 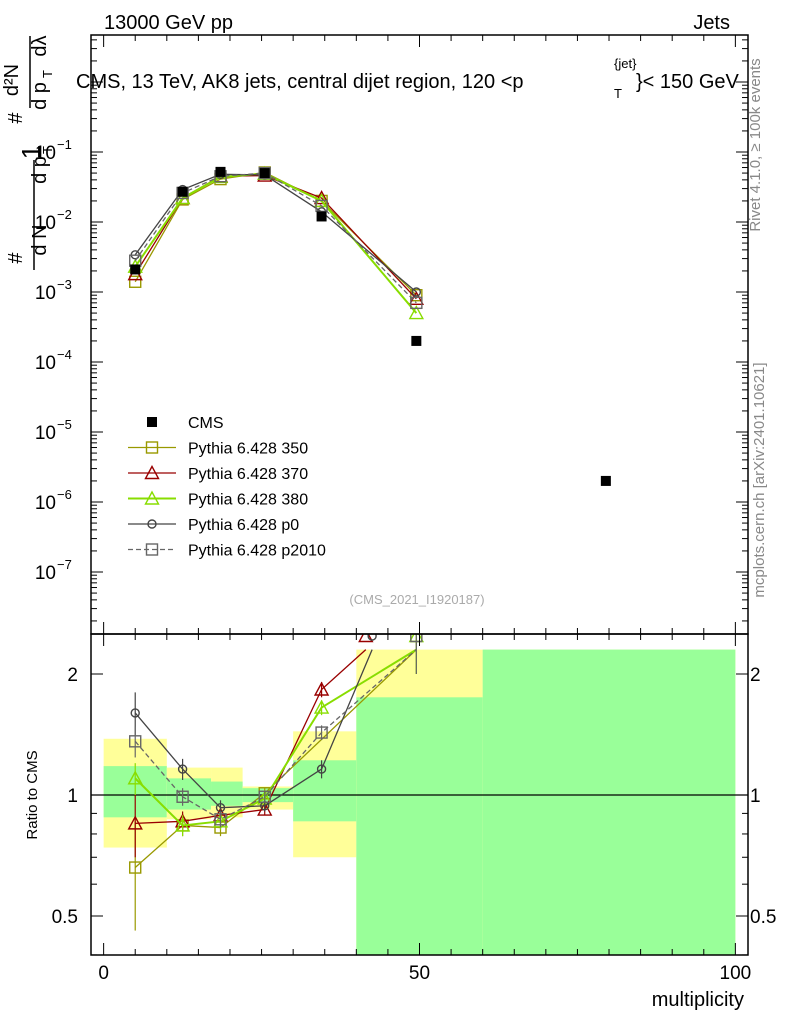 What do you see at coordinates (152, 549) in the screenshot?
I see `legend-marker-pythia-6-428-p2010` at bounding box center [152, 549].